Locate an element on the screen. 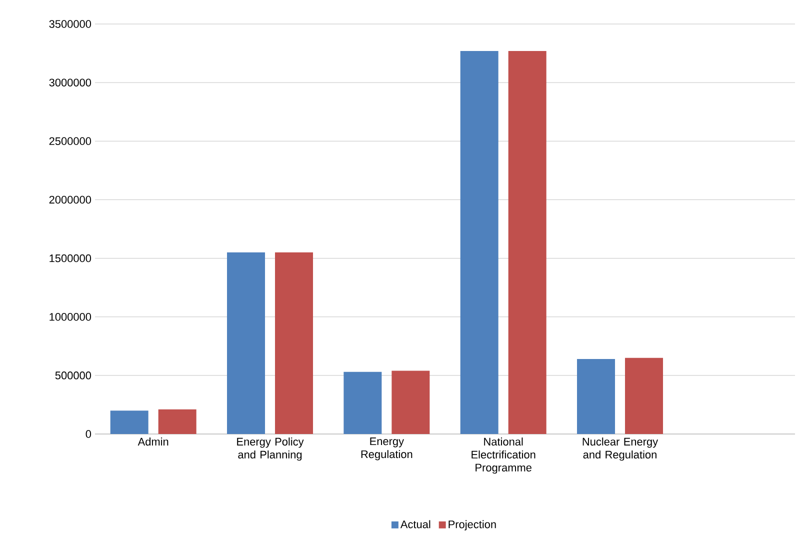 This screenshot has width=809, height=545. legend-label: Projection is located at coordinates (472, 525).